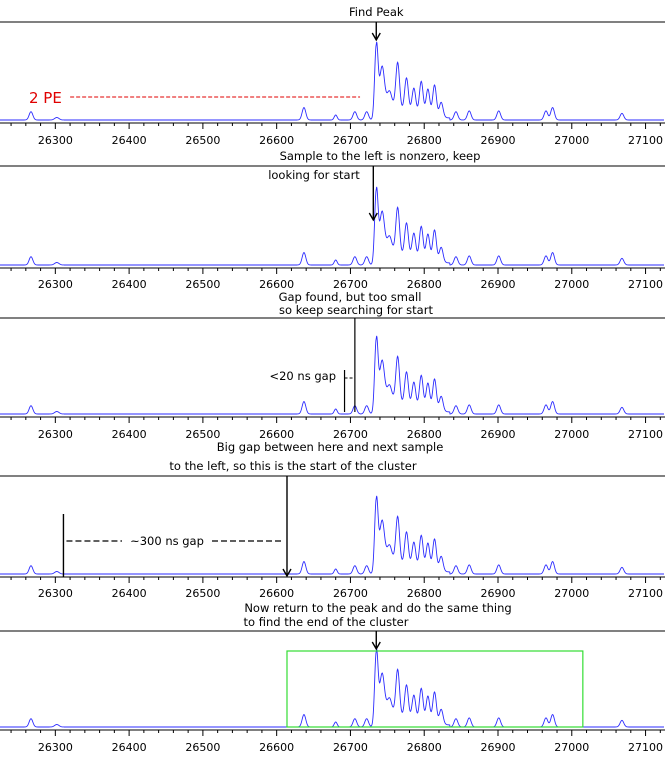 Image resolution: width=665 pixels, height=765 pixels. What do you see at coordinates (45, 98) in the screenshot?
I see `pe-label: 2 PE` at bounding box center [45, 98].